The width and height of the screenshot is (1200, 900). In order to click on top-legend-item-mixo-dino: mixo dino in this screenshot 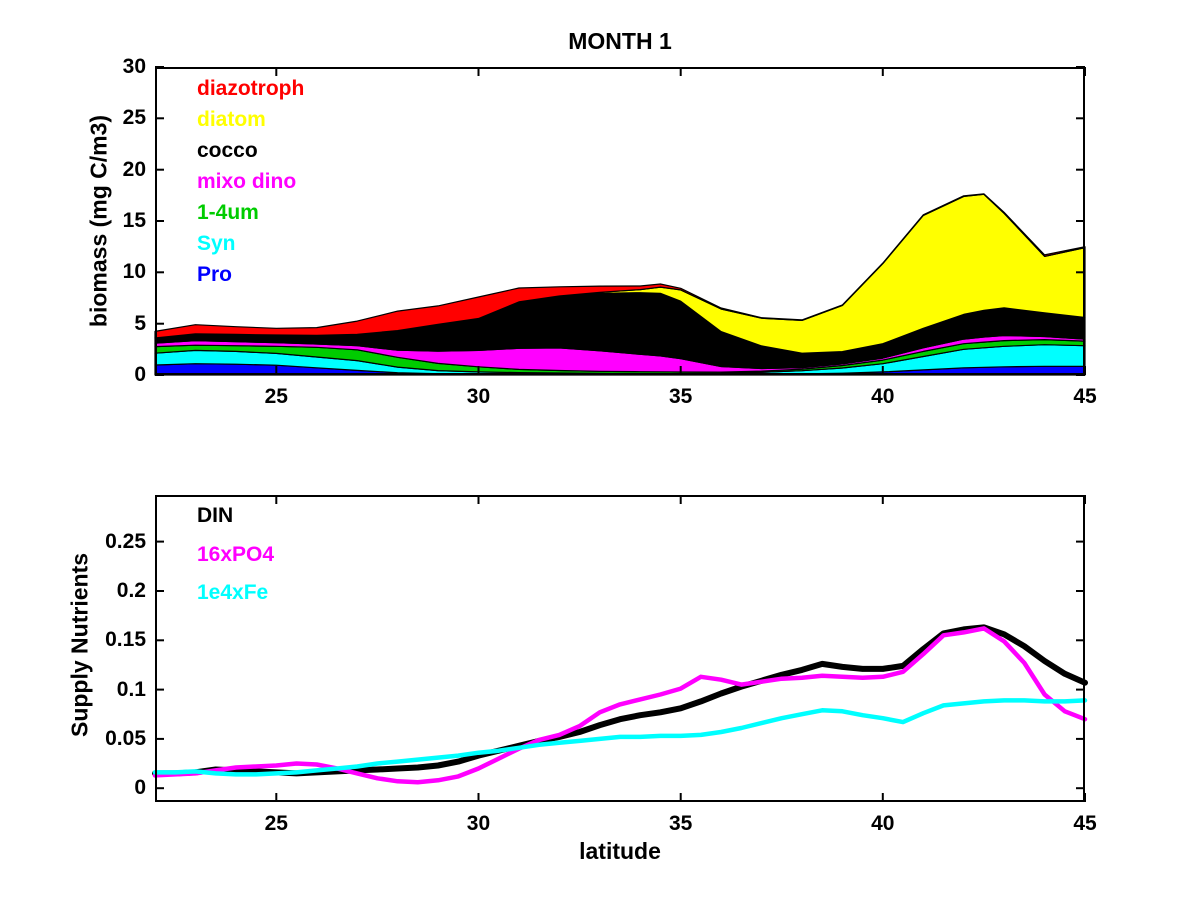, I will do `click(247, 181)`.